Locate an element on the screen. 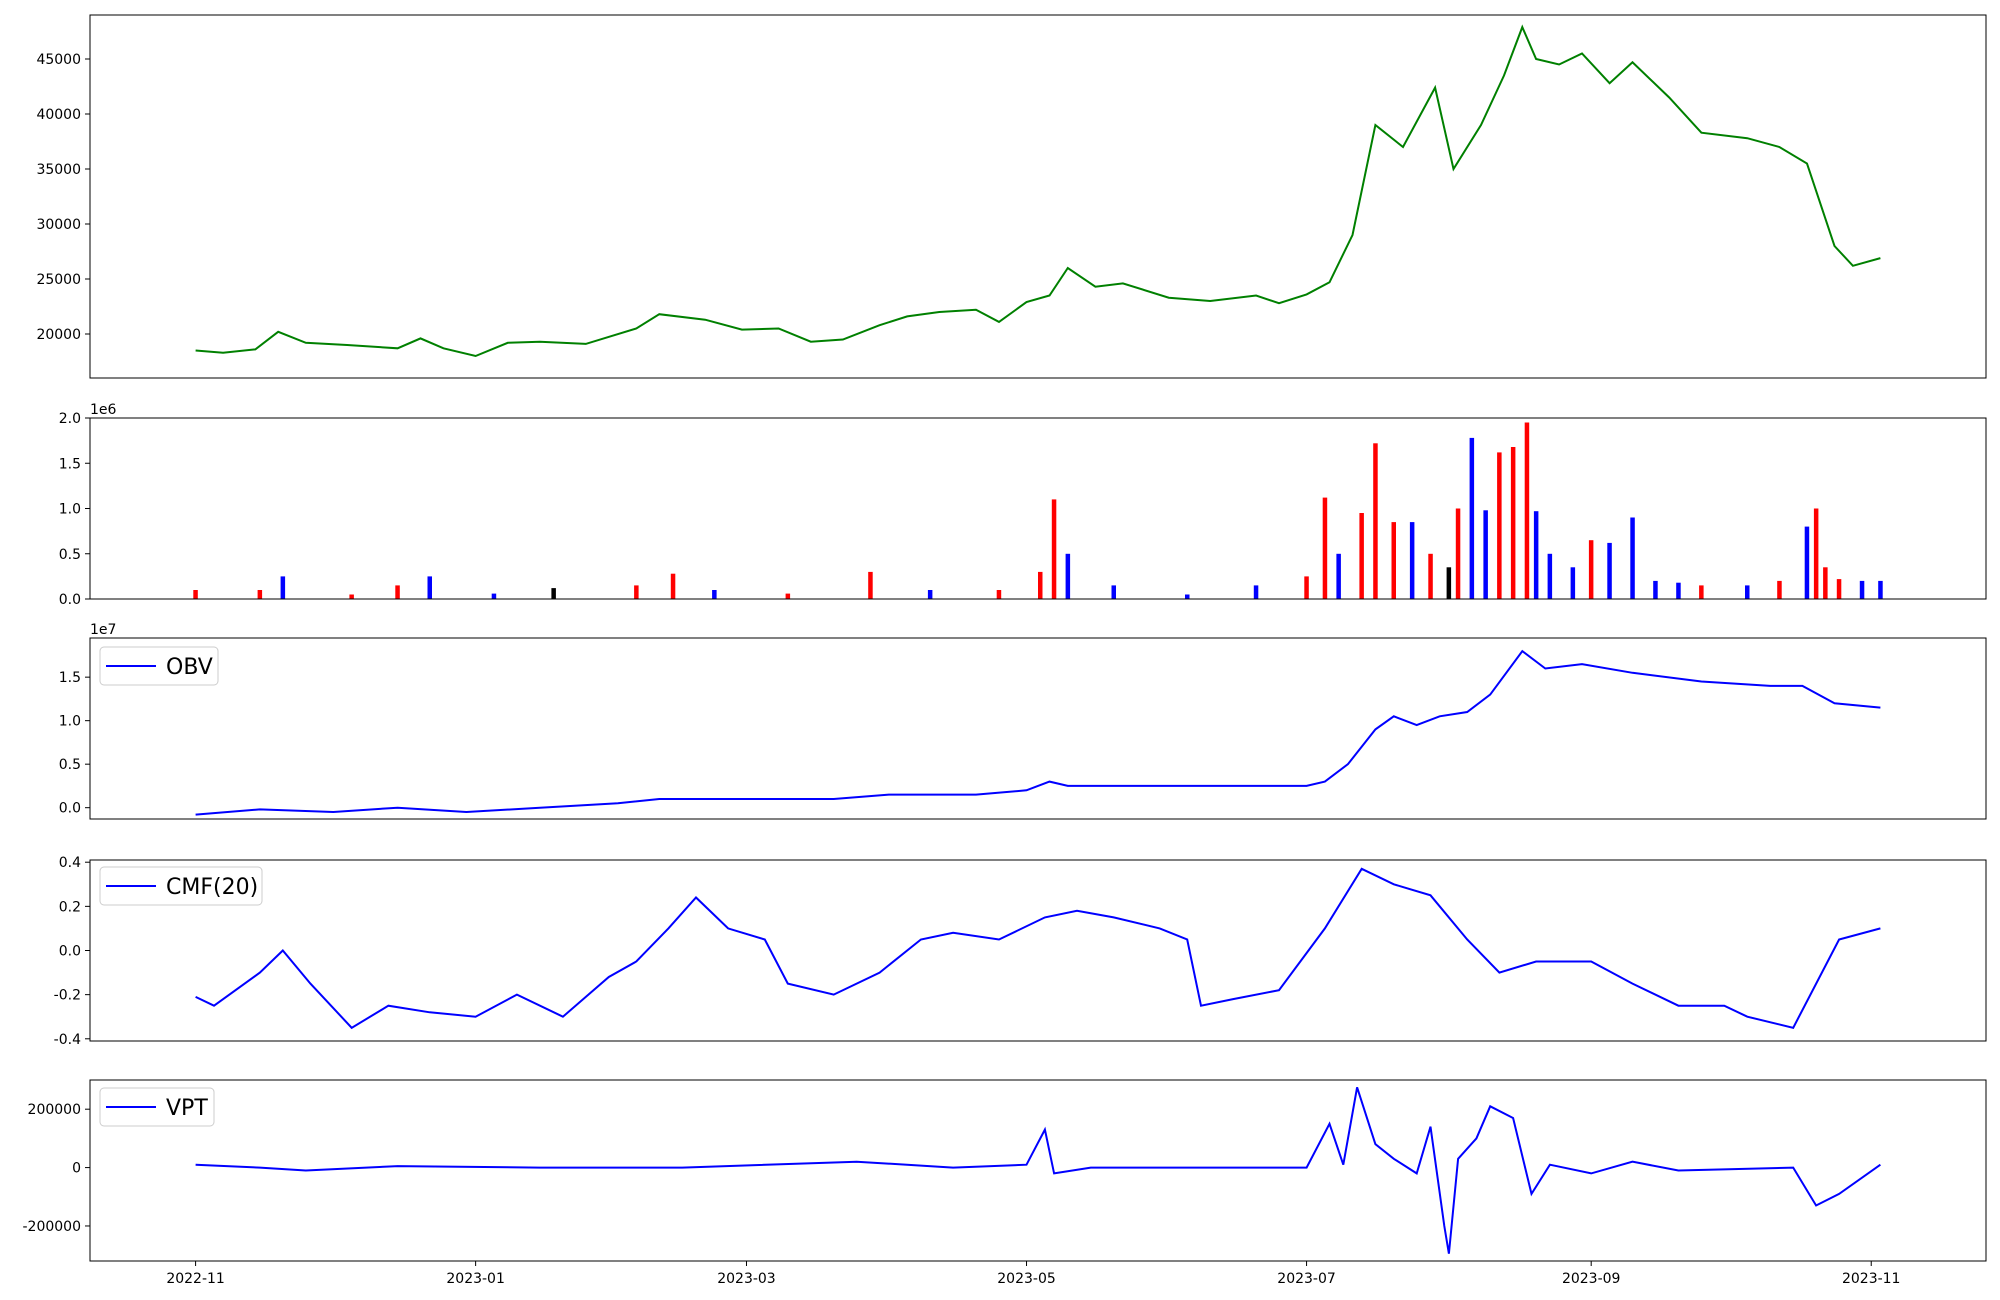 The image size is (2000, 1300). cmf-y-tick-label: -0.2 is located at coordinates (67, 996).